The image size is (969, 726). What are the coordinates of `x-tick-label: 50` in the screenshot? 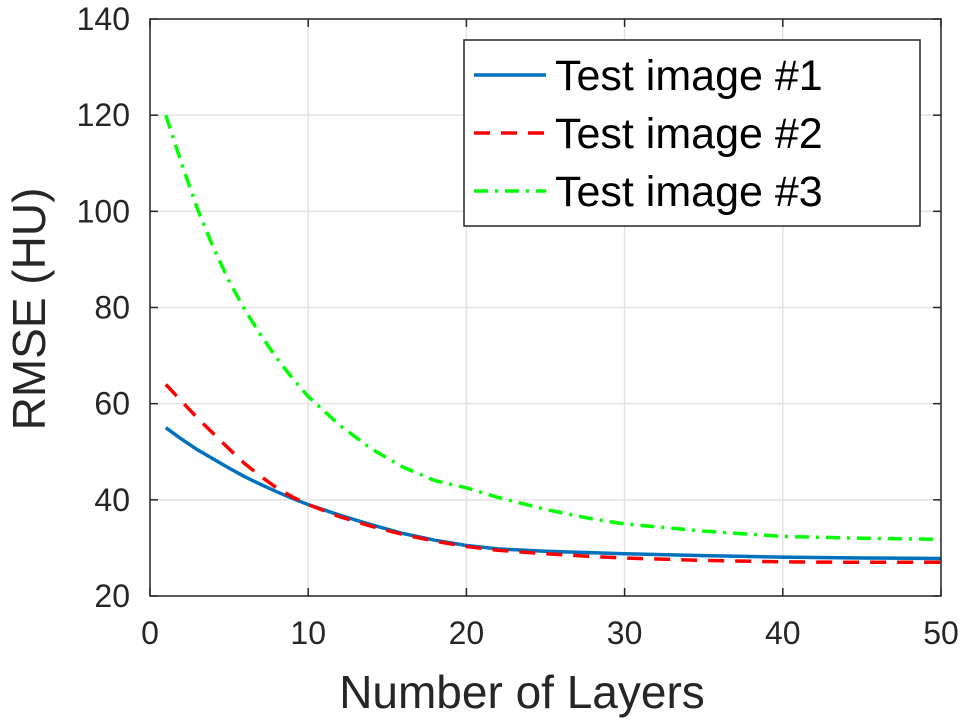 It's located at (941, 633).